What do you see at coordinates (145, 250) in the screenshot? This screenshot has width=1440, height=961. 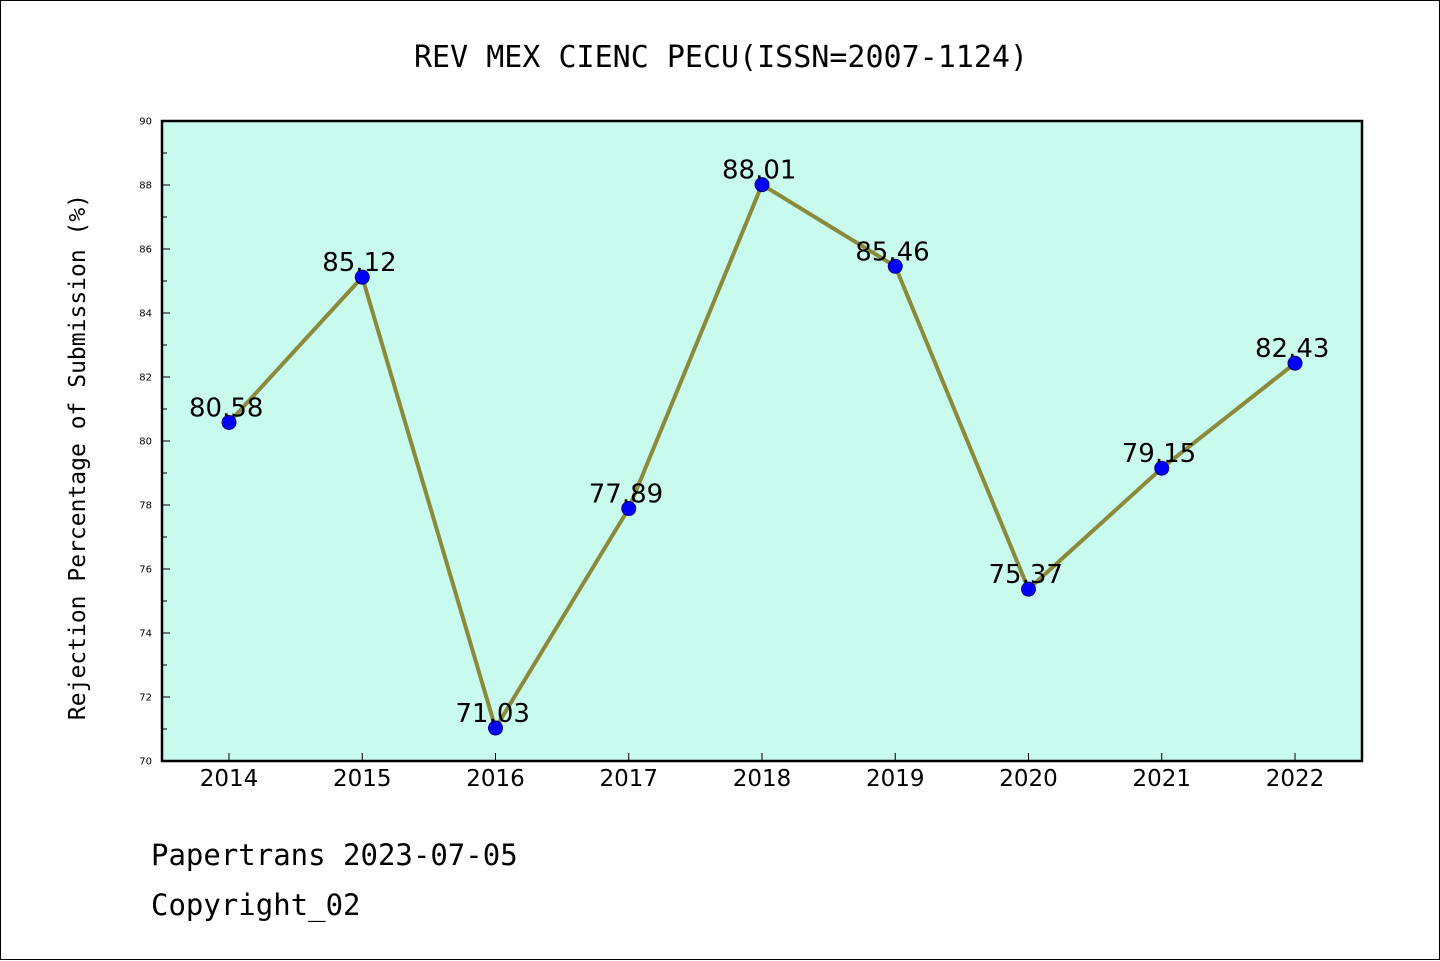 I see `y-tick-label: 86` at bounding box center [145, 250].